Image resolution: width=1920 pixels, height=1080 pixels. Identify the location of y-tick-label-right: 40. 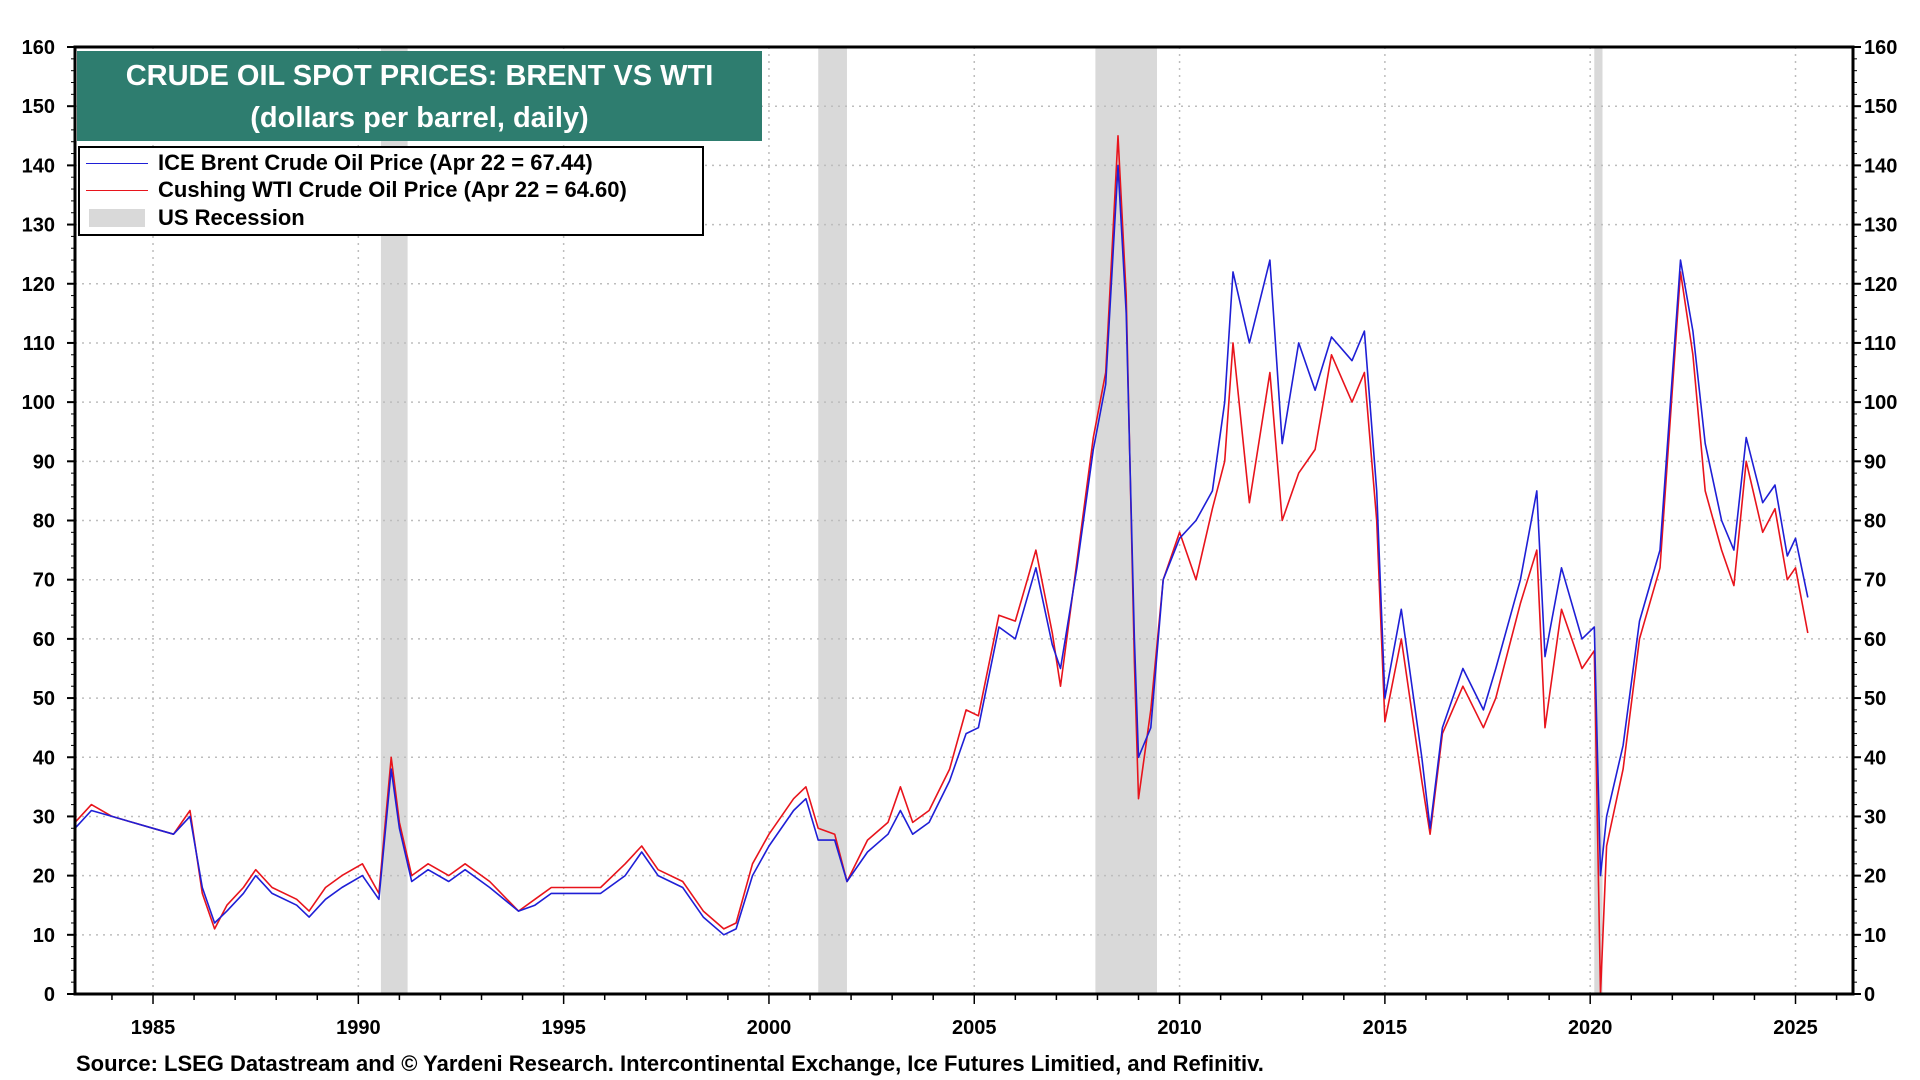
(1875, 758).